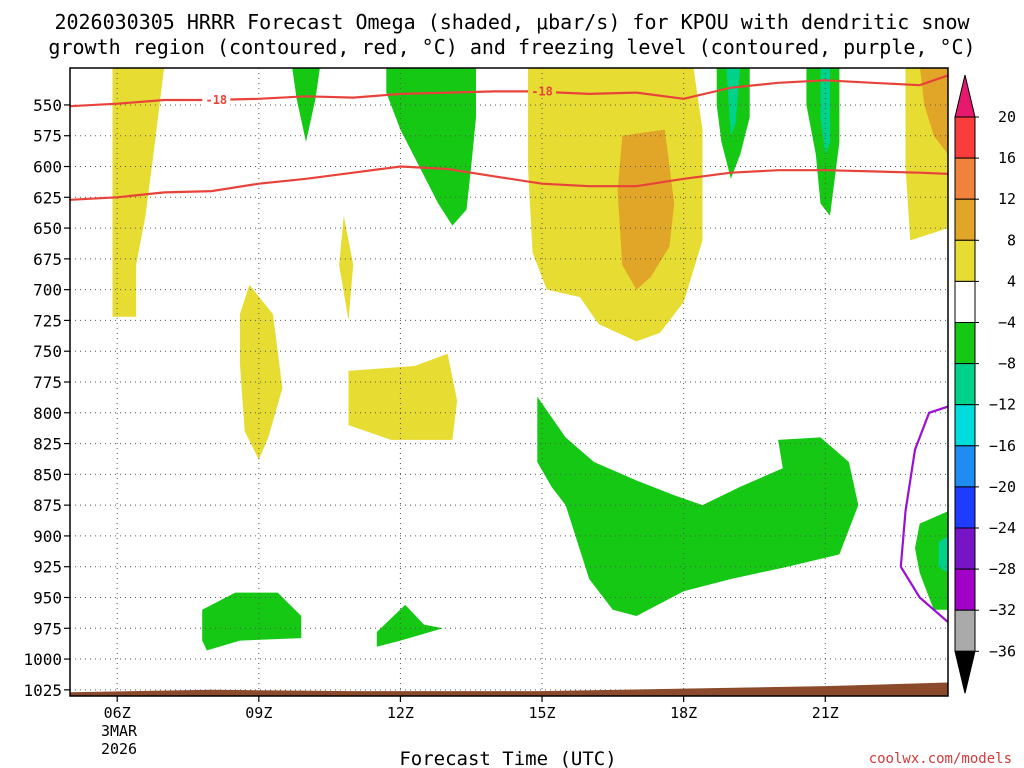 This screenshot has height=768, width=1024. I want to click on y-tick-label-8: 750, so click(47, 351).